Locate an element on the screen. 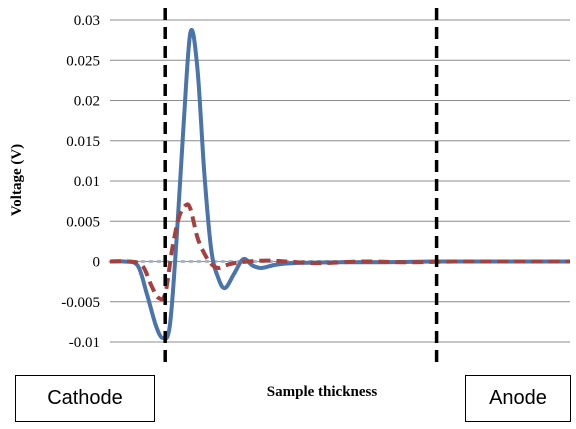 This screenshot has width=576, height=429. y-tick-label: 0 is located at coordinates (97, 263).